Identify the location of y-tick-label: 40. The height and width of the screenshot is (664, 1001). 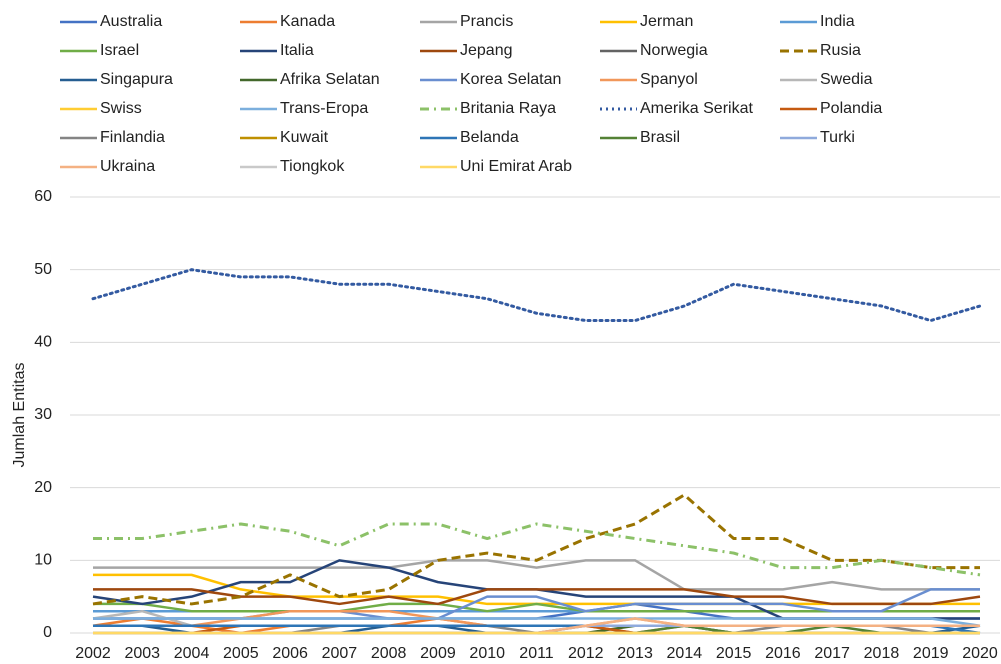
(43, 342).